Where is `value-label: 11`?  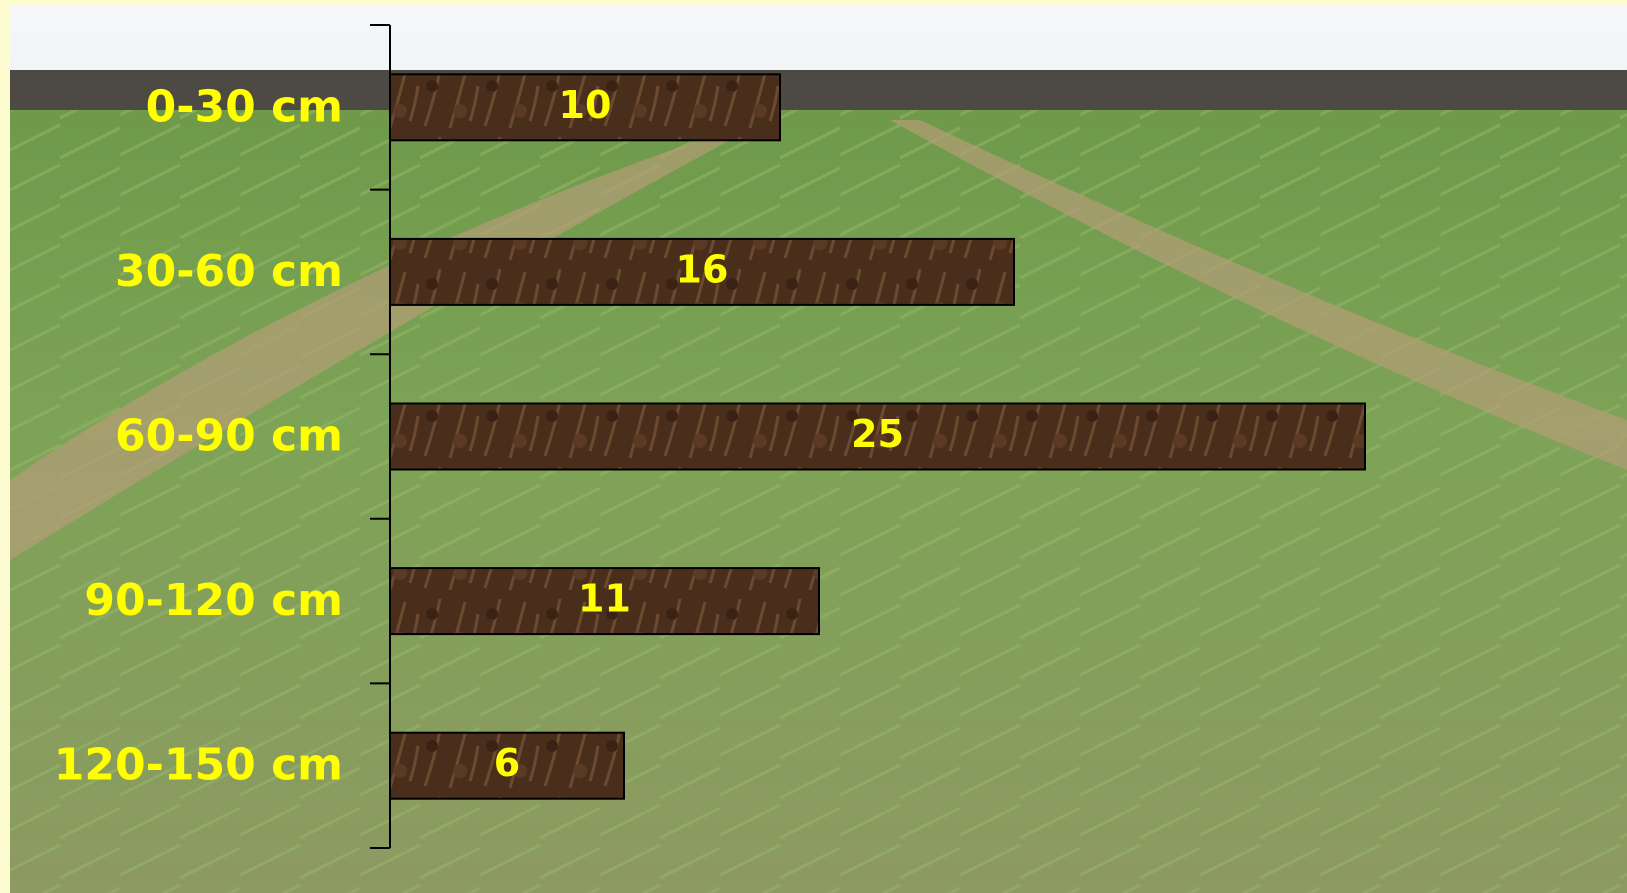
value-label: 11 is located at coordinates (604, 599).